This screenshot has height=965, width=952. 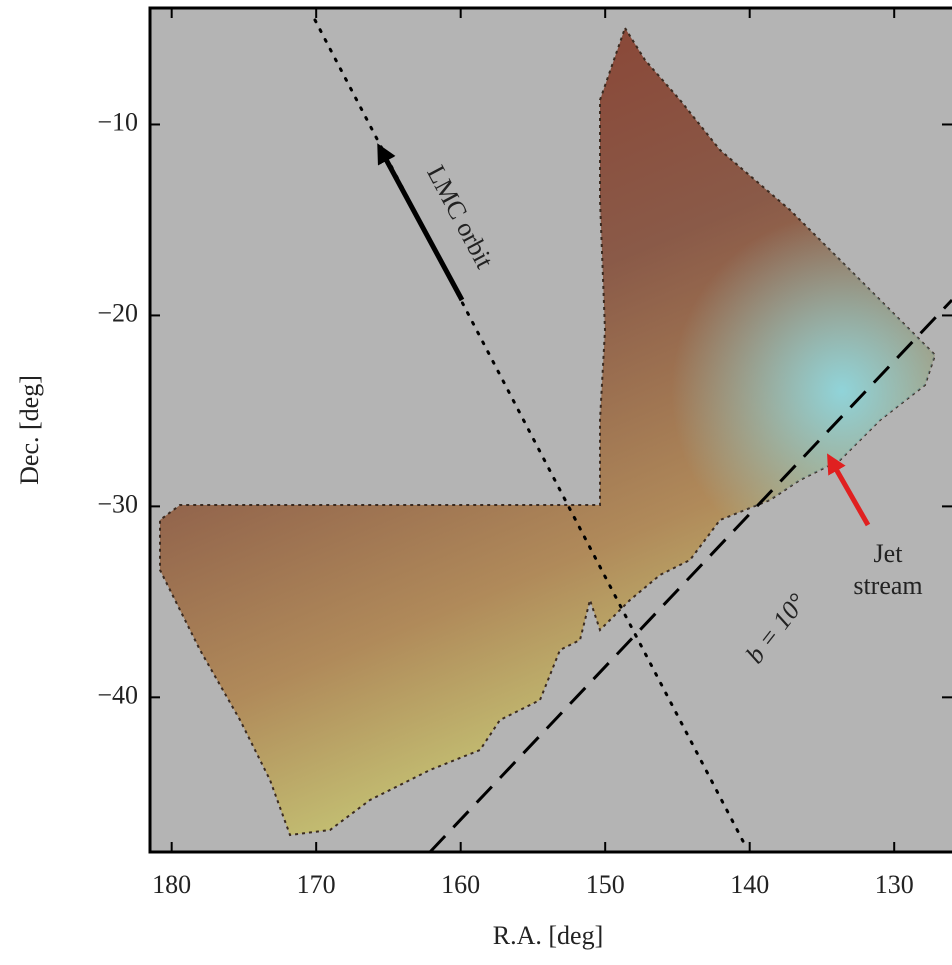 What do you see at coordinates (421, 222) in the screenshot?
I see `lmc-arrow` at bounding box center [421, 222].